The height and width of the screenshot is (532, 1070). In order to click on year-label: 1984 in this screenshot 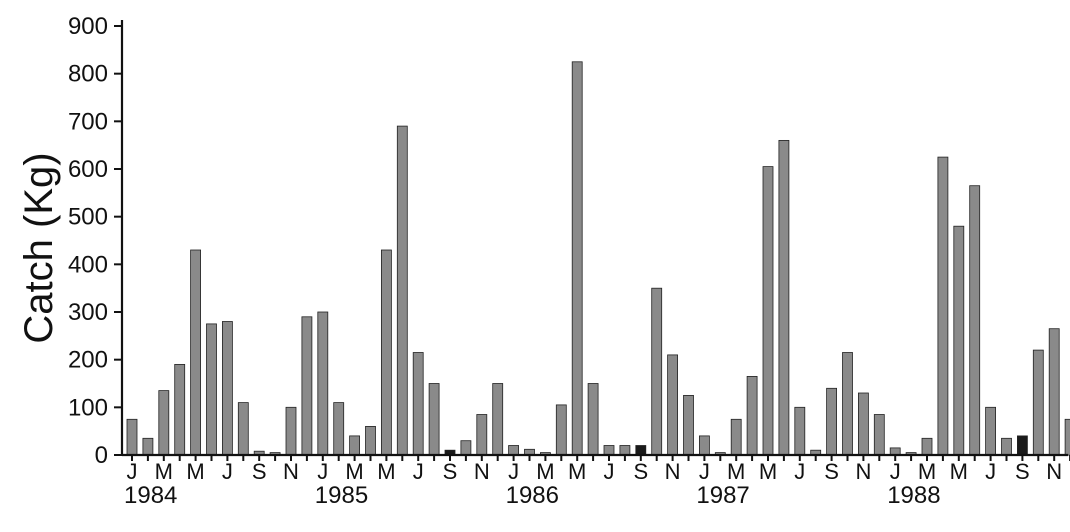, I will do `click(150, 495)`.